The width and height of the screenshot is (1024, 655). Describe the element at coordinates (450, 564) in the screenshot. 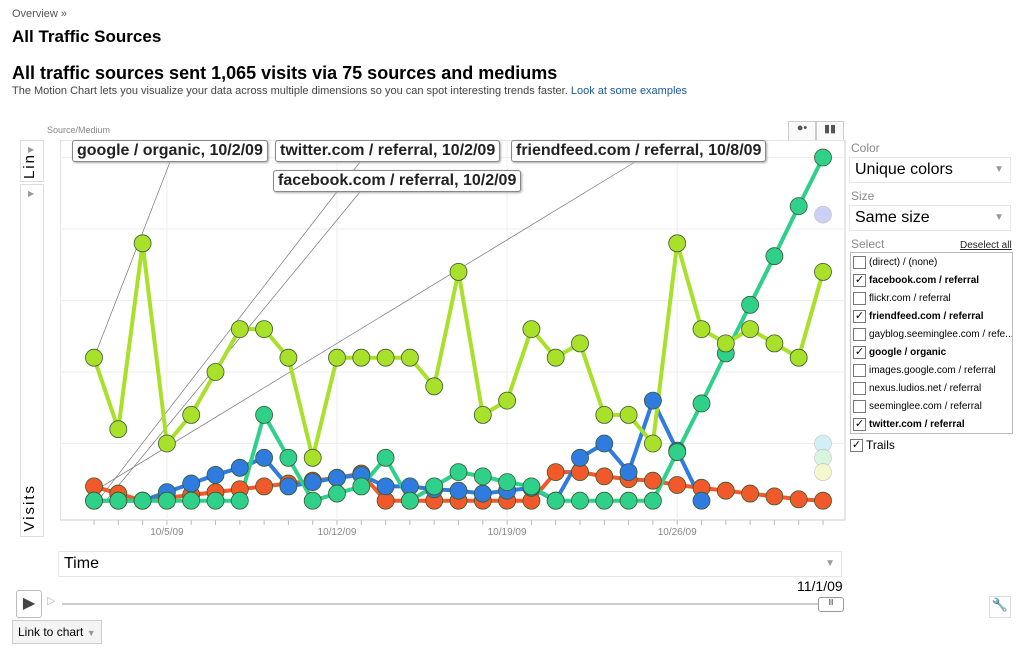

I see `x-metric-dropdown: Time ▼` at that location.